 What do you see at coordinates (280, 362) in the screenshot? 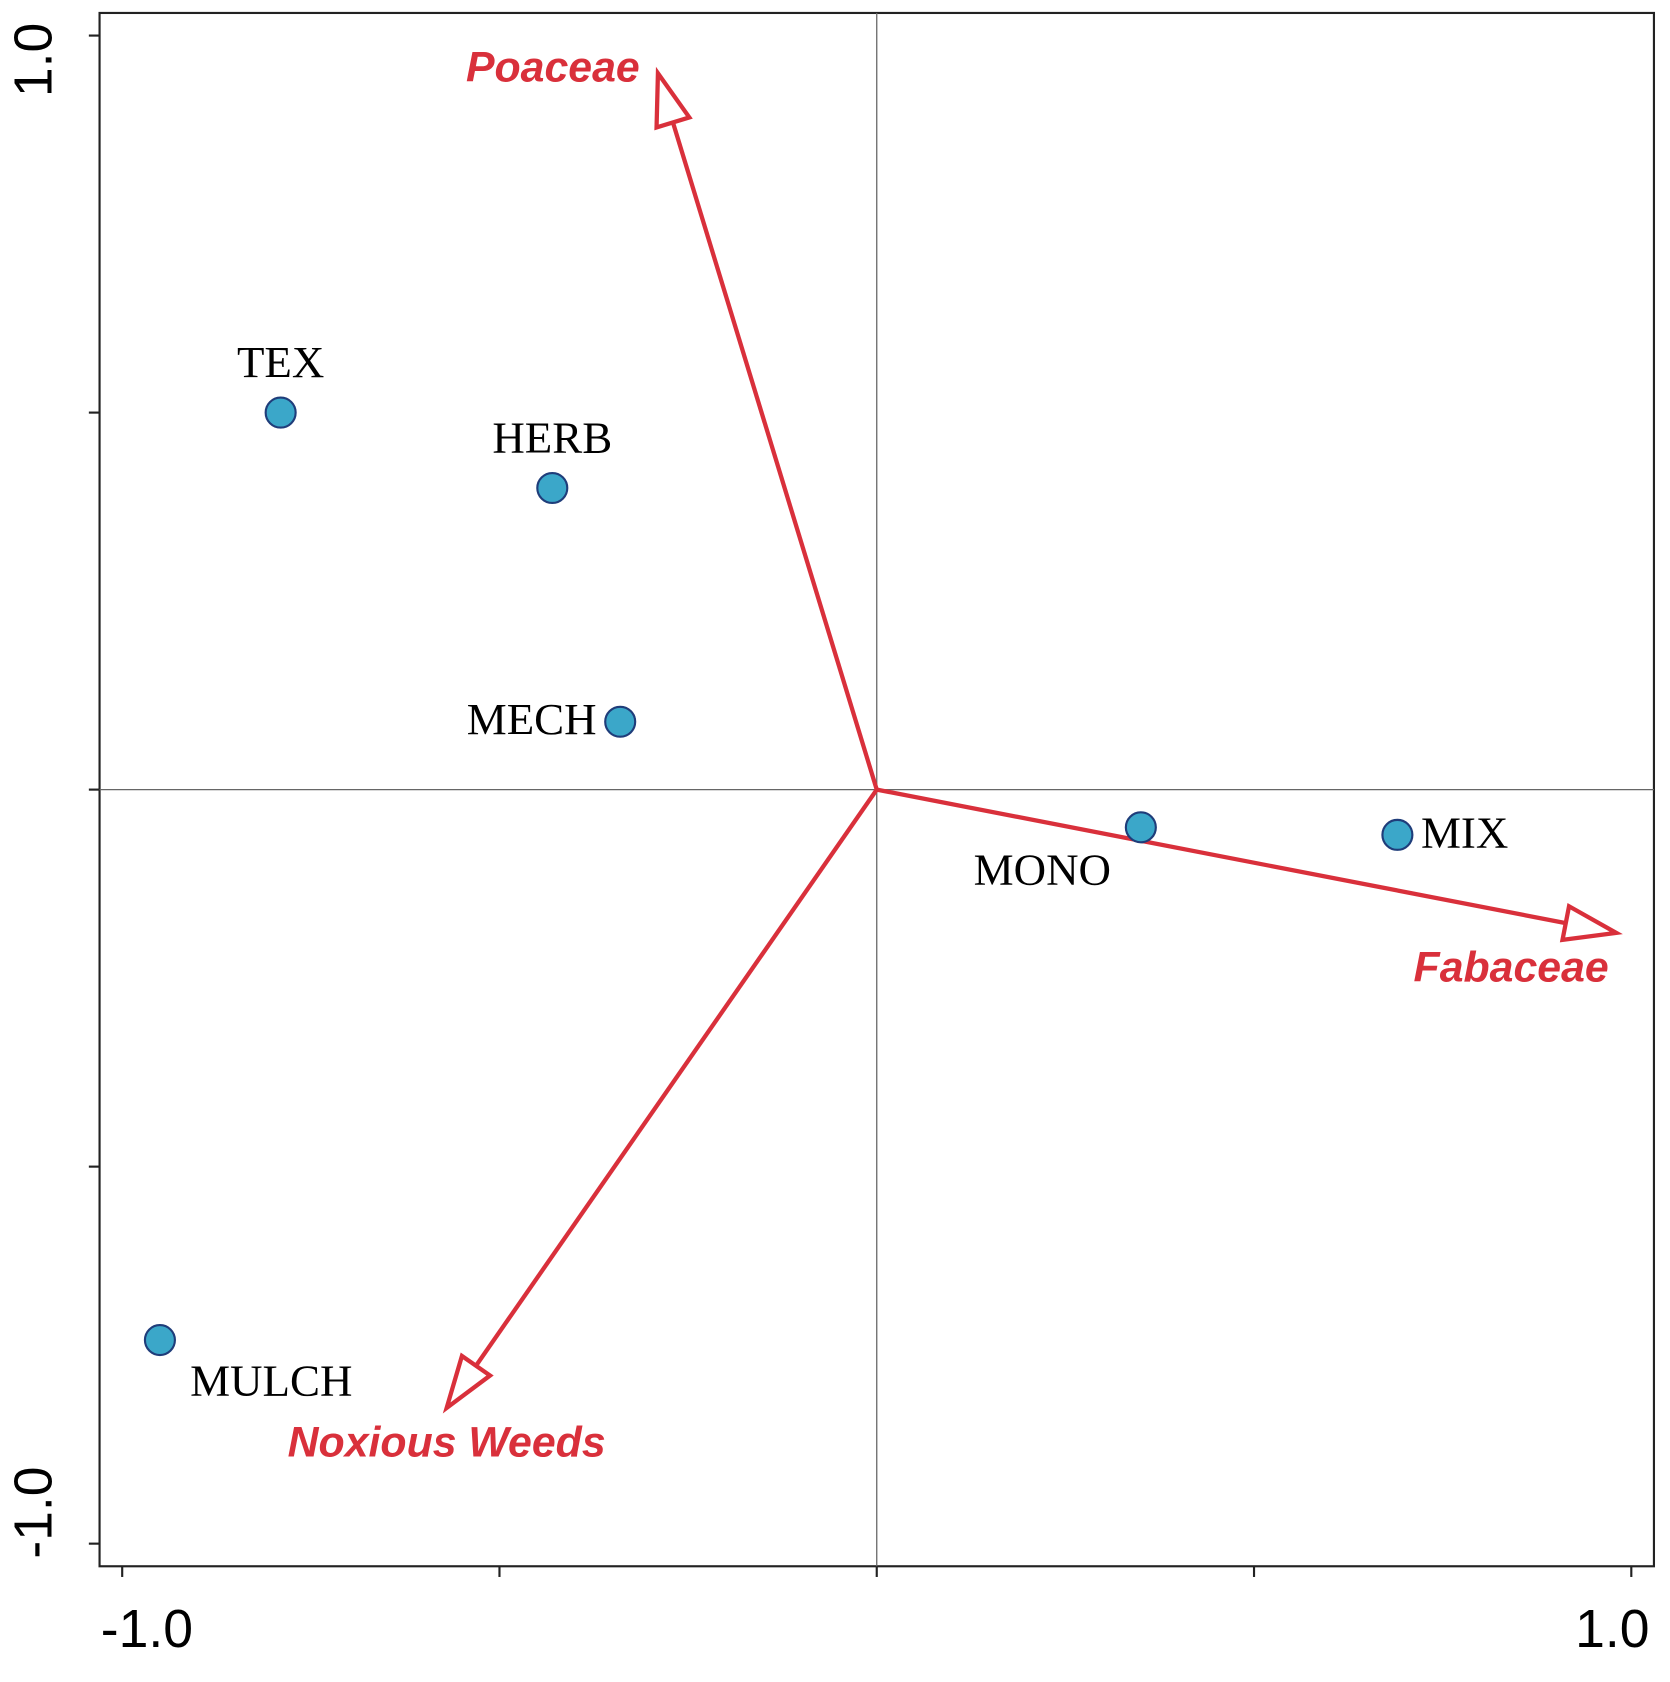
I see `point-label: TEX` at bounding box center [280, 362].